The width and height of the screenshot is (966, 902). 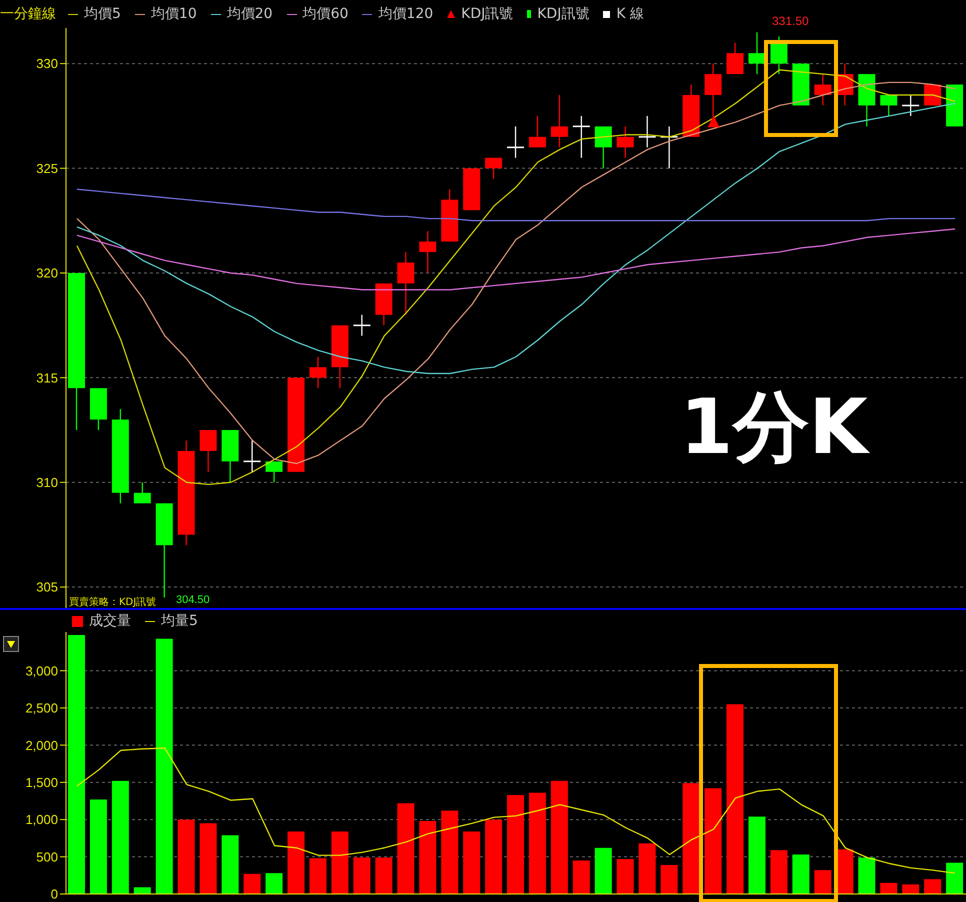 What do you see at coordinates (47, 378) in the screenshot?
I see `y-tick-label: 315` at bounding box center [47, 378].